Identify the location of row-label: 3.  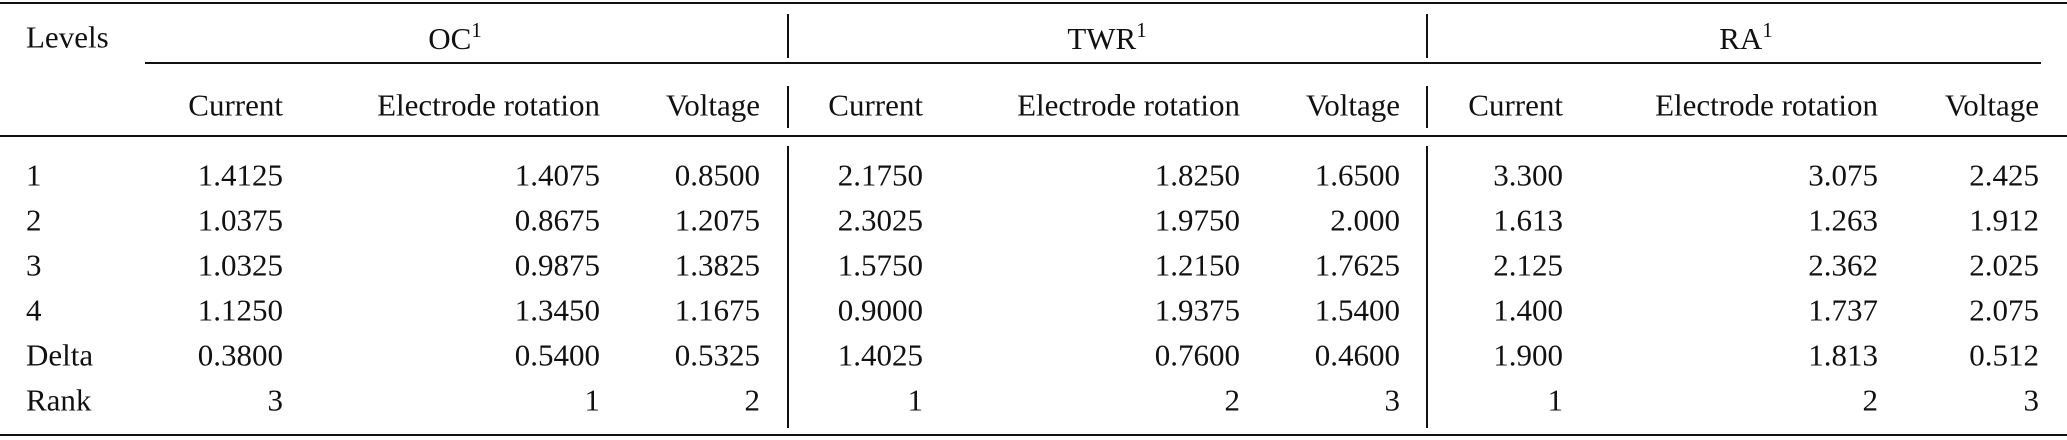
(34, 265).